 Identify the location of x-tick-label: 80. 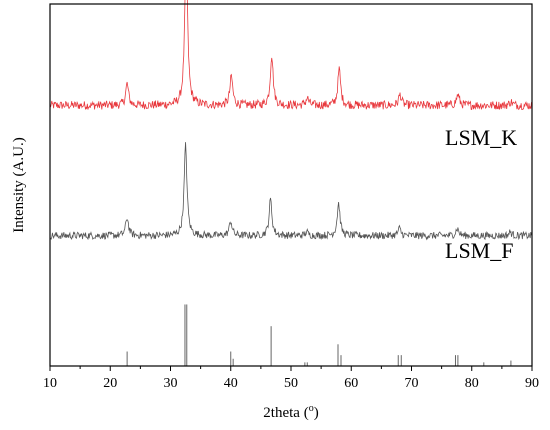
(472, 383).